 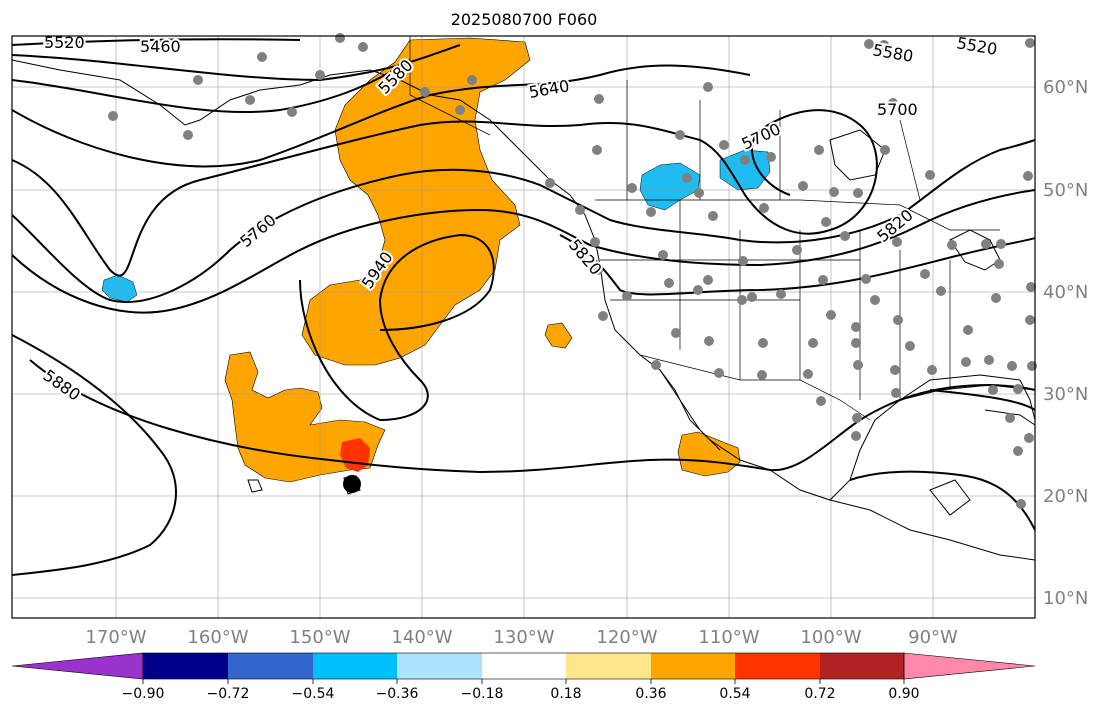 What do you see at coordinates (982, 400) in the screenshot?
I see `contour-se-gulf` at bounding box center [982, 400].